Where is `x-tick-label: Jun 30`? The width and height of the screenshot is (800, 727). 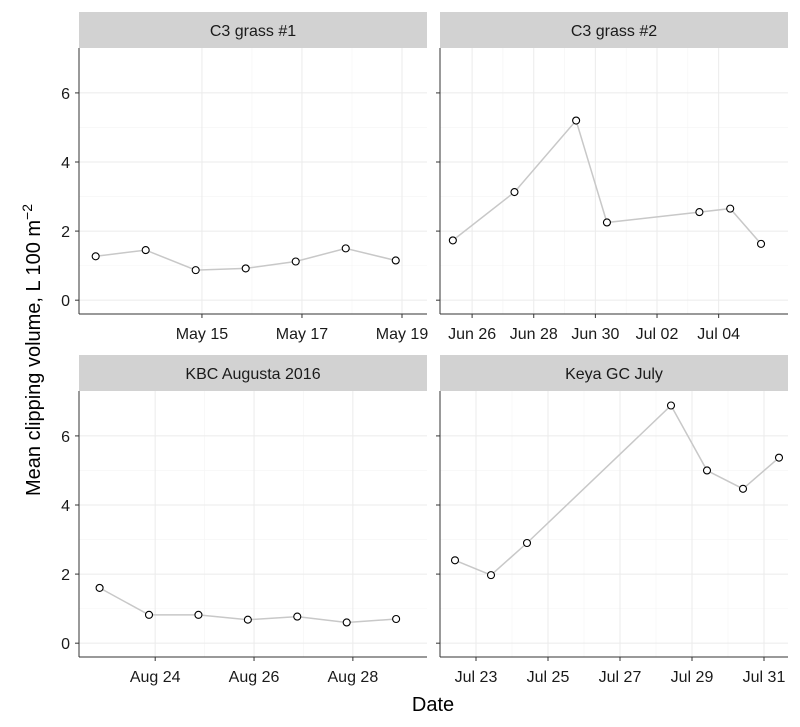
x-tick-label: Jun 30 is located at coordinates (595, 334).